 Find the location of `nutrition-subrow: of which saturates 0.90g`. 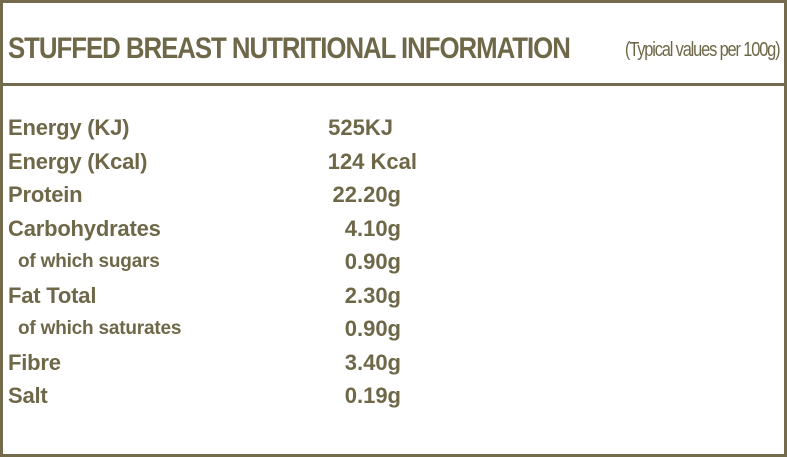

nutrition-subrow: of which saturates 0.90g is located at coordinates (393, 329).